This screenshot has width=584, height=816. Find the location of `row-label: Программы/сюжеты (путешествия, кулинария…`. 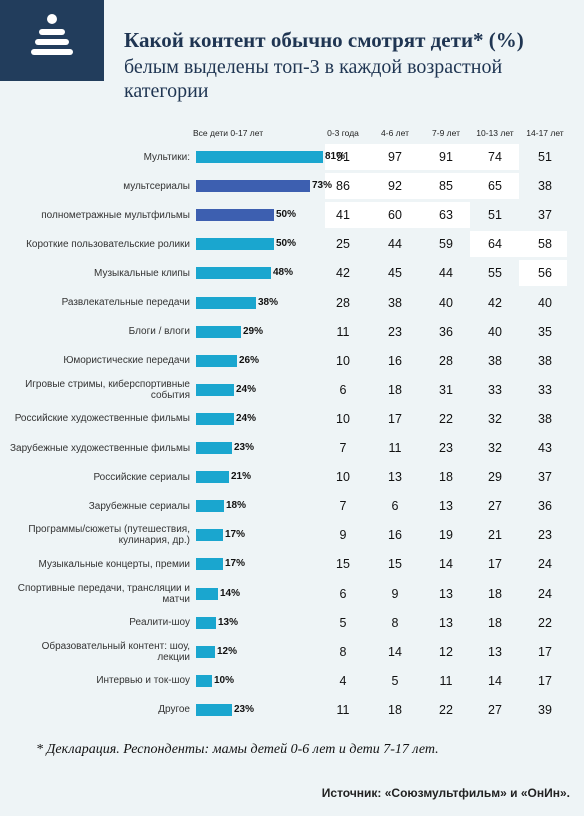

row-label: Программы/сюжеты (путешествия, кулинария… is located at coordinates (109, 535).